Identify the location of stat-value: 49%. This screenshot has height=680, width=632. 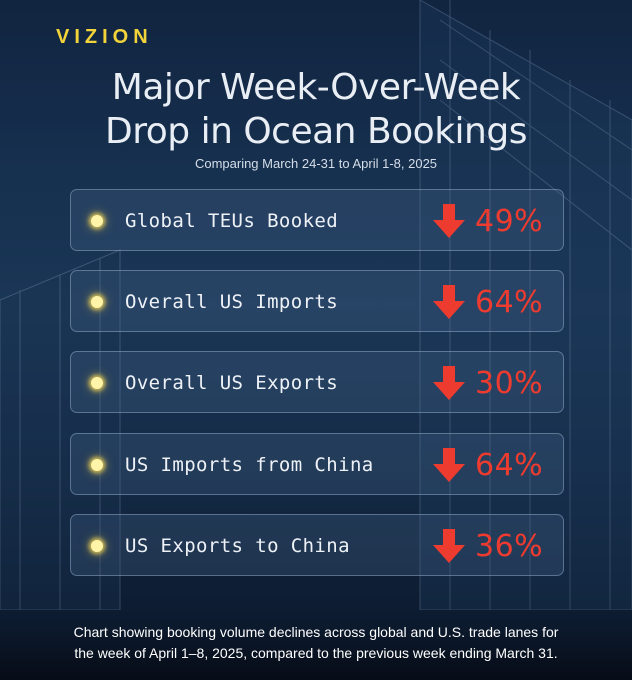
(509, 221).